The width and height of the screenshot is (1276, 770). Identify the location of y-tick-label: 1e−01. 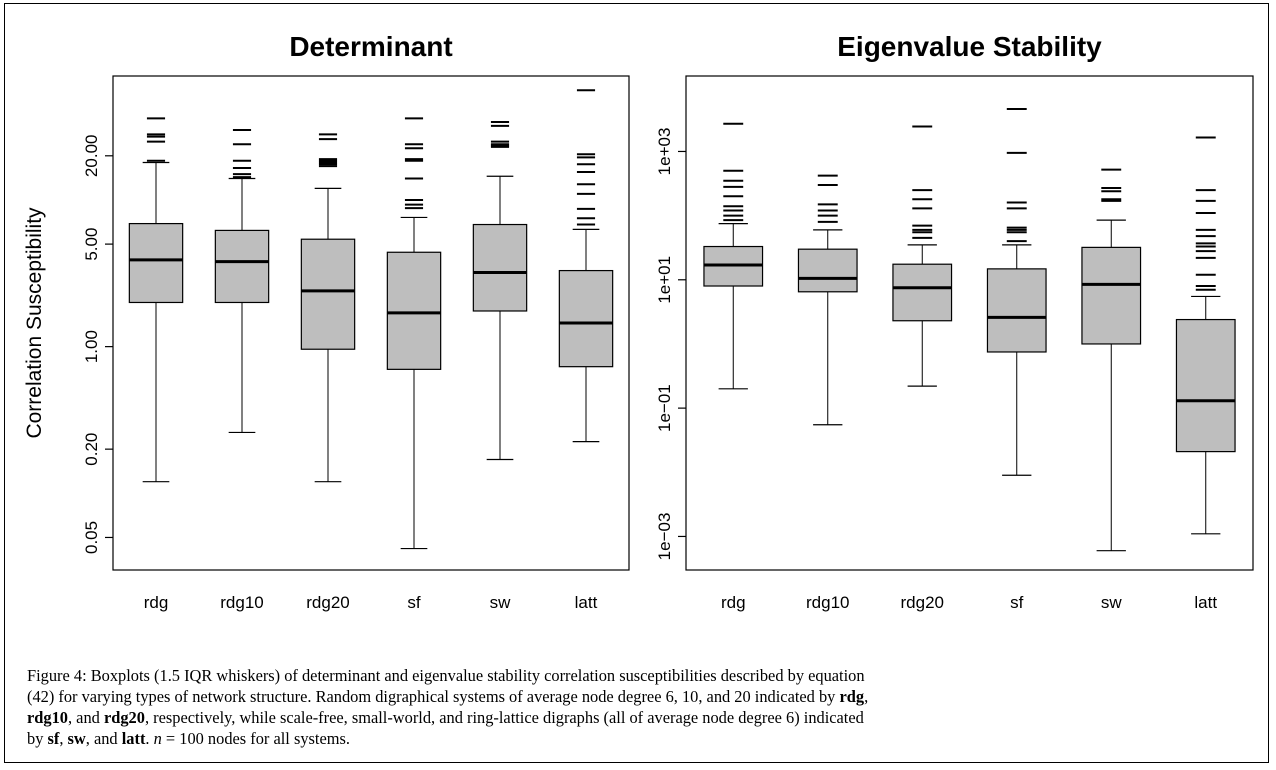
(664, 408).